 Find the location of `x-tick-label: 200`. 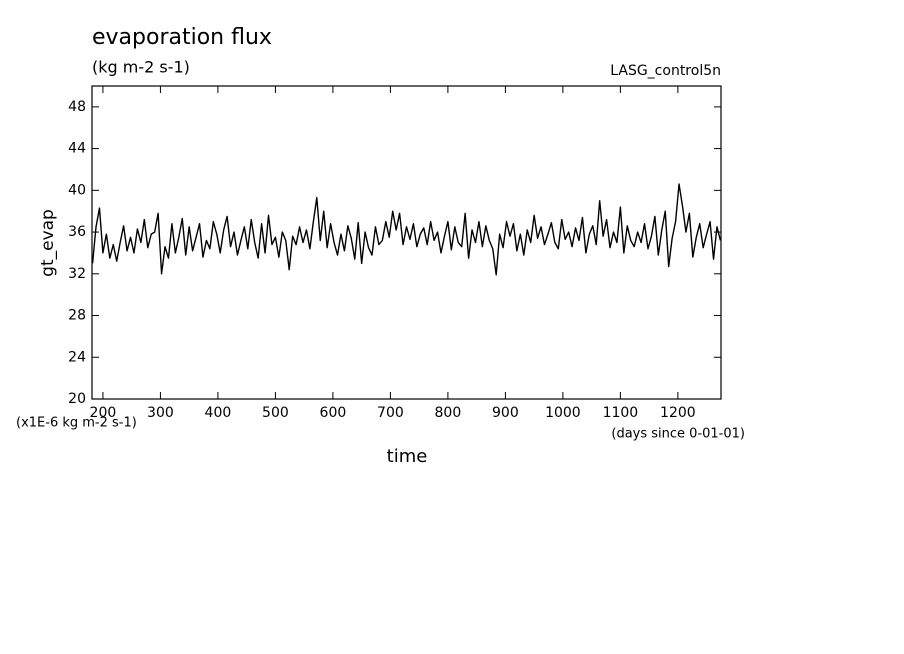

x-tick-label: 200 is located at coordinates (103, 413).